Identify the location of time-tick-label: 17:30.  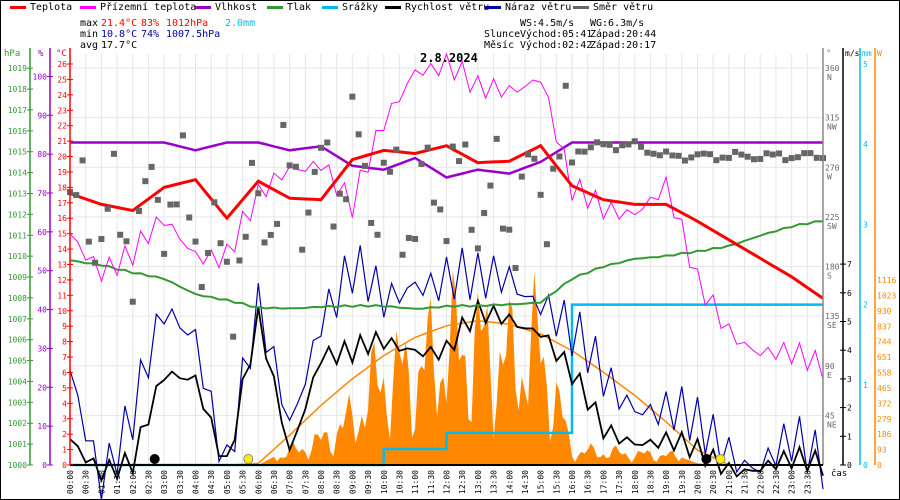
(619, 482).